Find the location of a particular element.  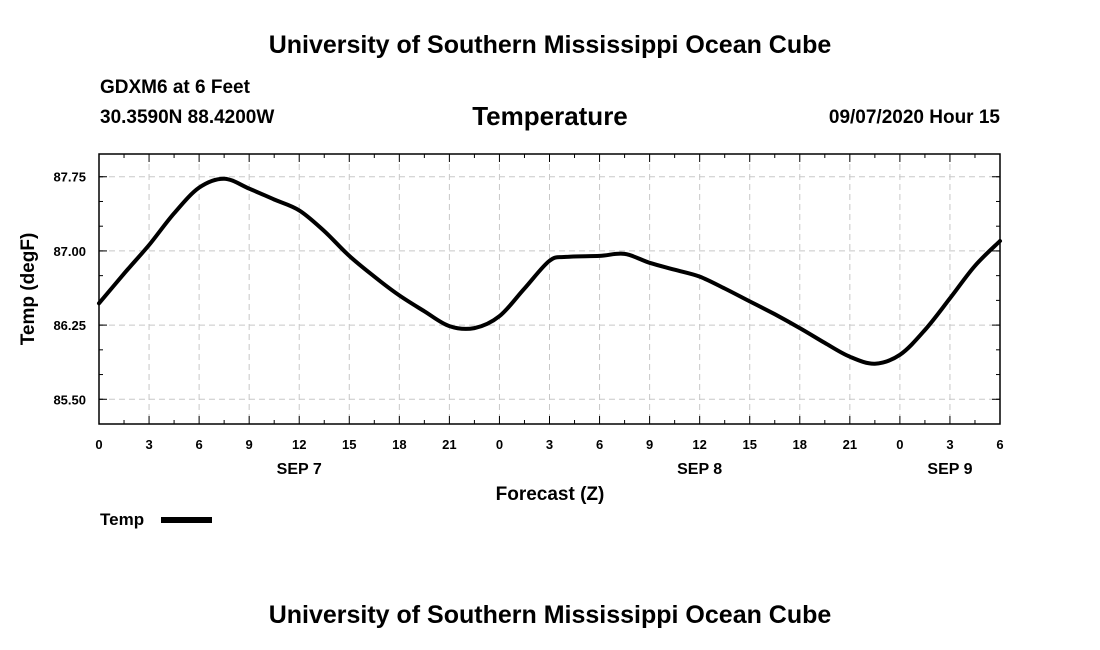

x-axis-label: Forecast (Z) is located at coordinates (550, 494).